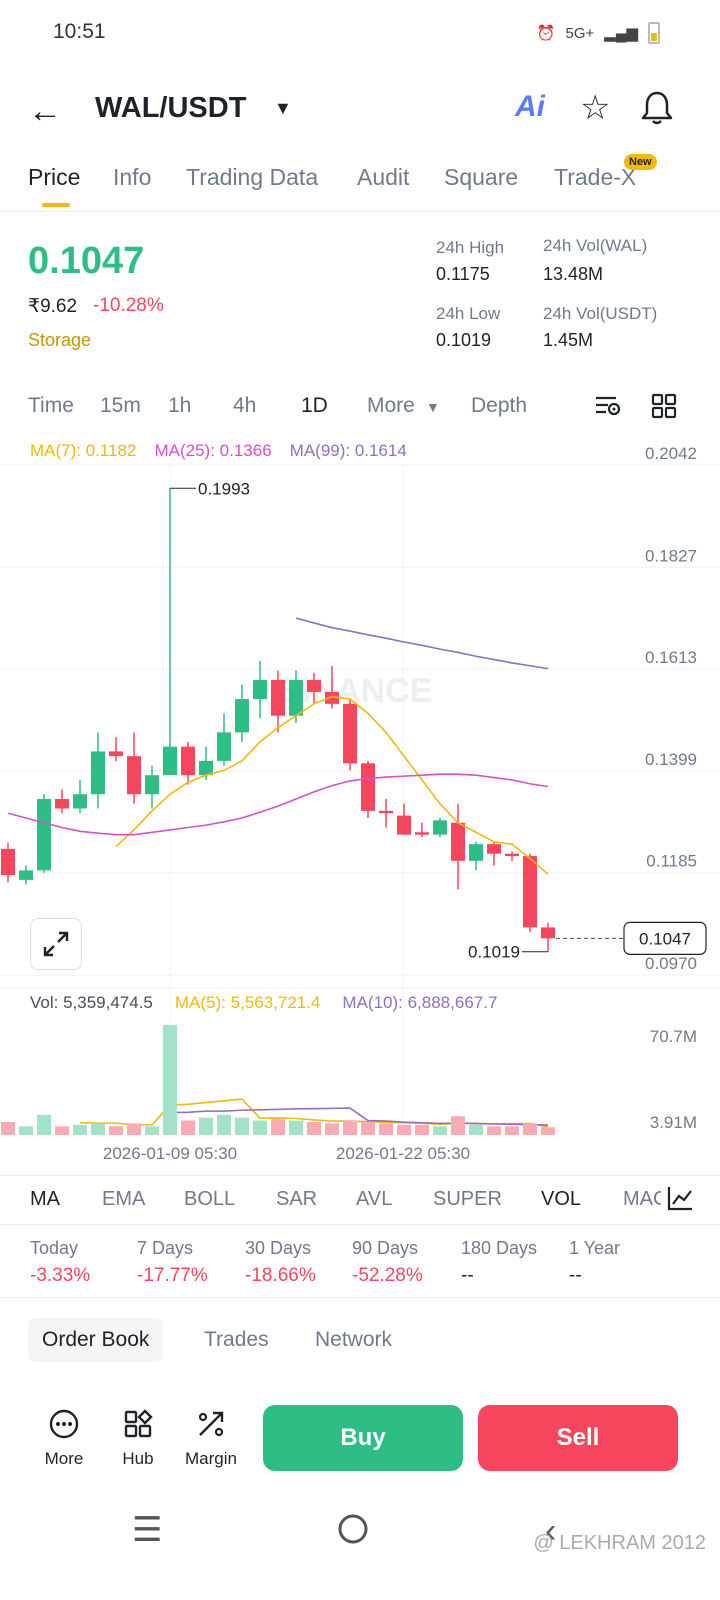 The width and height of the screenshot is (720, 1600). I want to click on perf-value: --, so click(575, 1275).